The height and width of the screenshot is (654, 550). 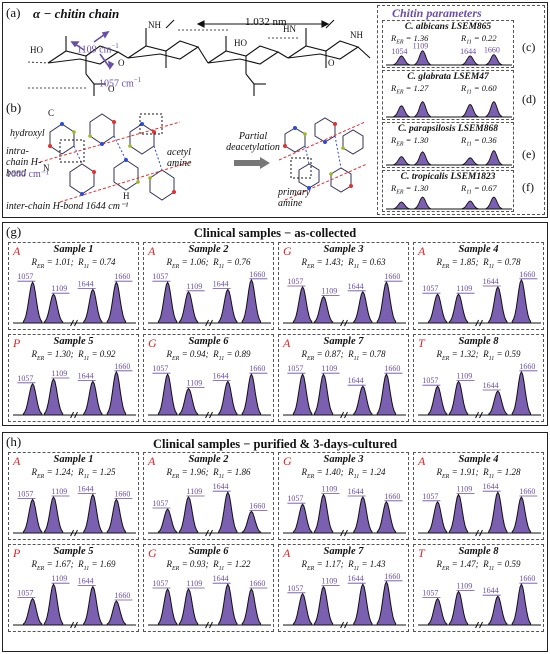 I want to click on sample-params: RER = 1.06; R11 = 0.76, so click(x=208, y=263).